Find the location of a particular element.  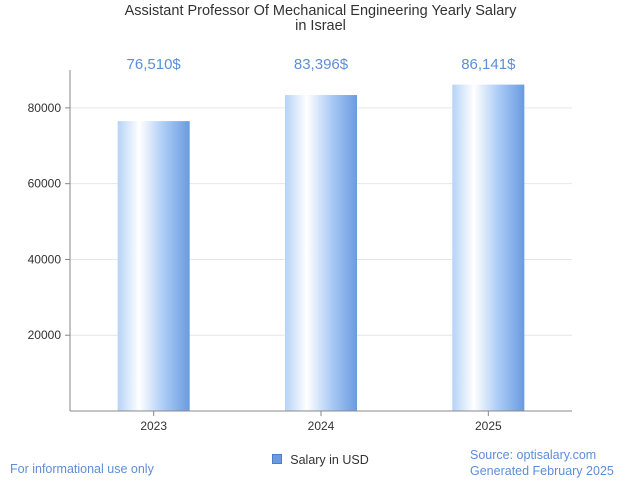

bar-2023 is located at coordinates (153, 266).